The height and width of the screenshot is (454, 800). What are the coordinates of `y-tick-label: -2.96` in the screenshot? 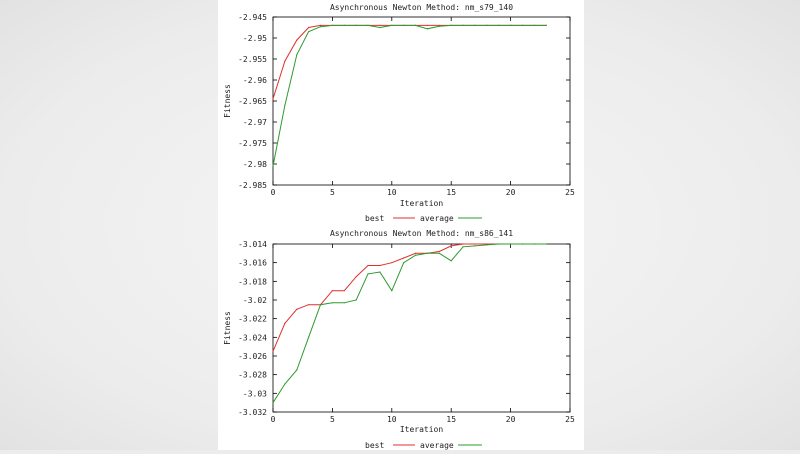 It's located at (255, 80).